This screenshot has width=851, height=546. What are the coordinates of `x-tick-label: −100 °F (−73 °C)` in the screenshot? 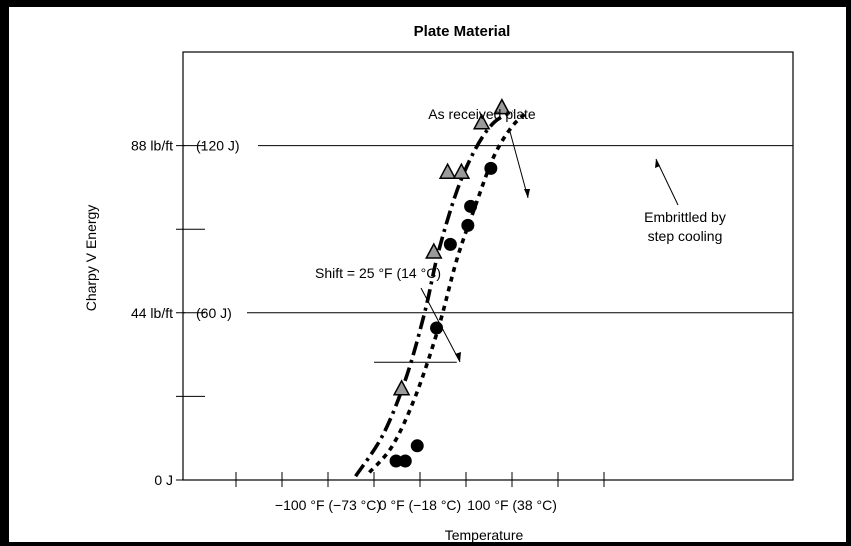 It's located at (328, 505).